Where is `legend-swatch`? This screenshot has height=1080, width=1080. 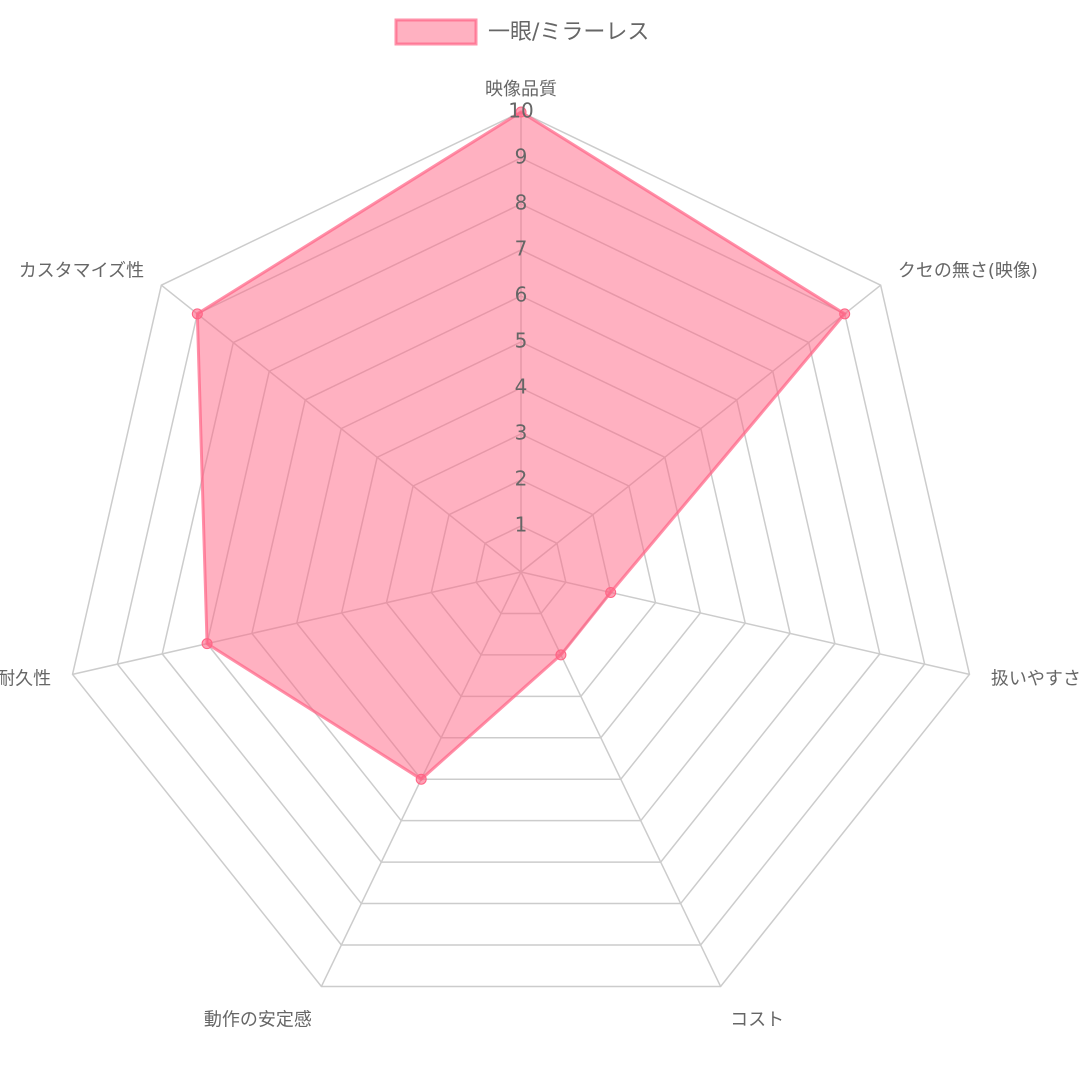 legend-swatch is located at coordinates (436, 32).